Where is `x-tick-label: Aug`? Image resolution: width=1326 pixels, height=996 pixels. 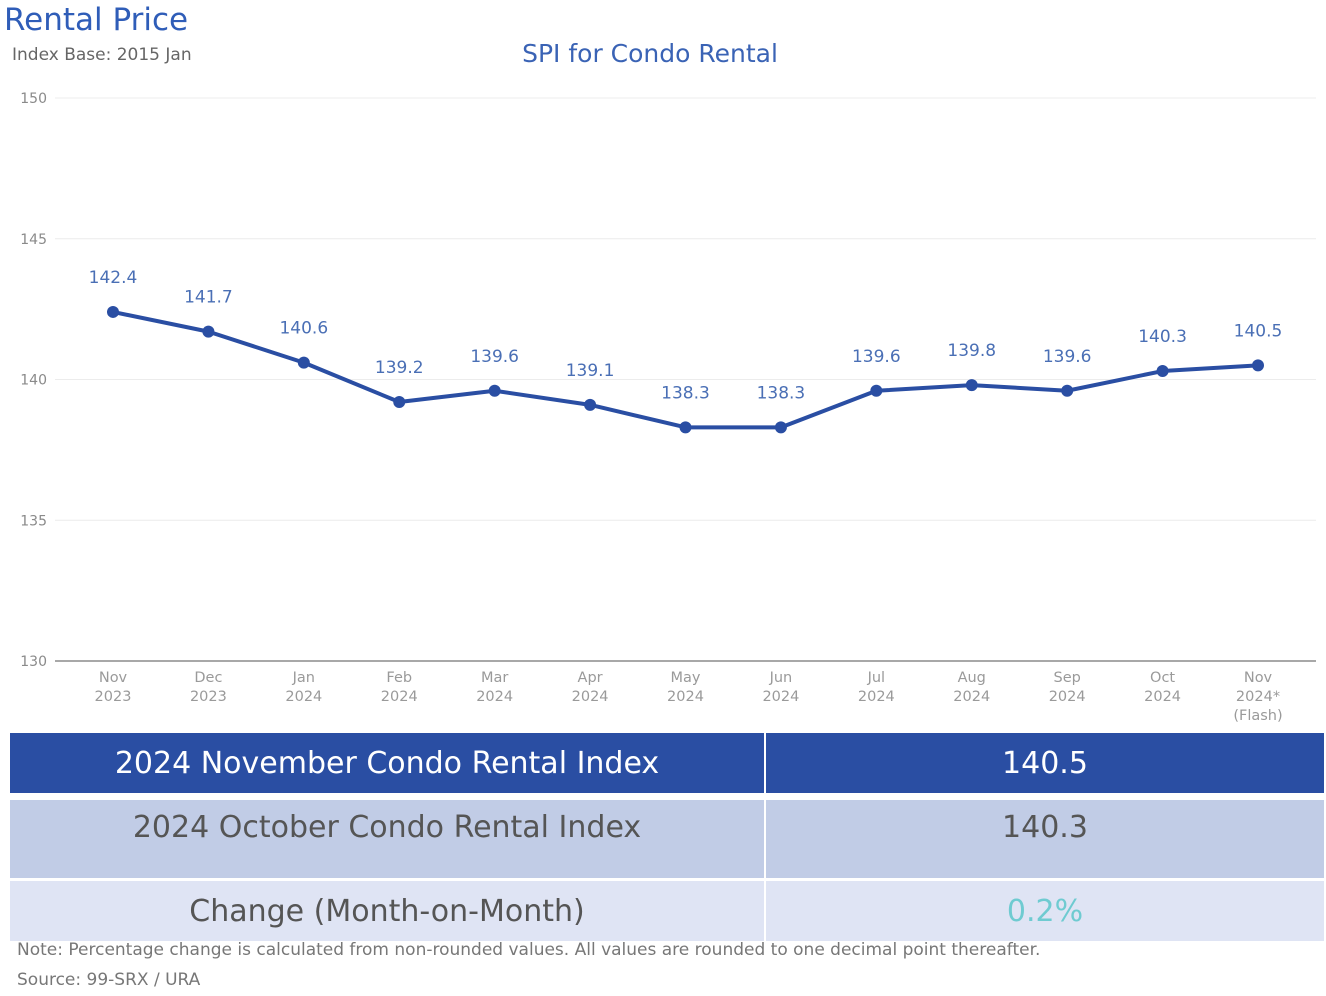 x-tick-label: Aug is located at coordinates (972, 678).